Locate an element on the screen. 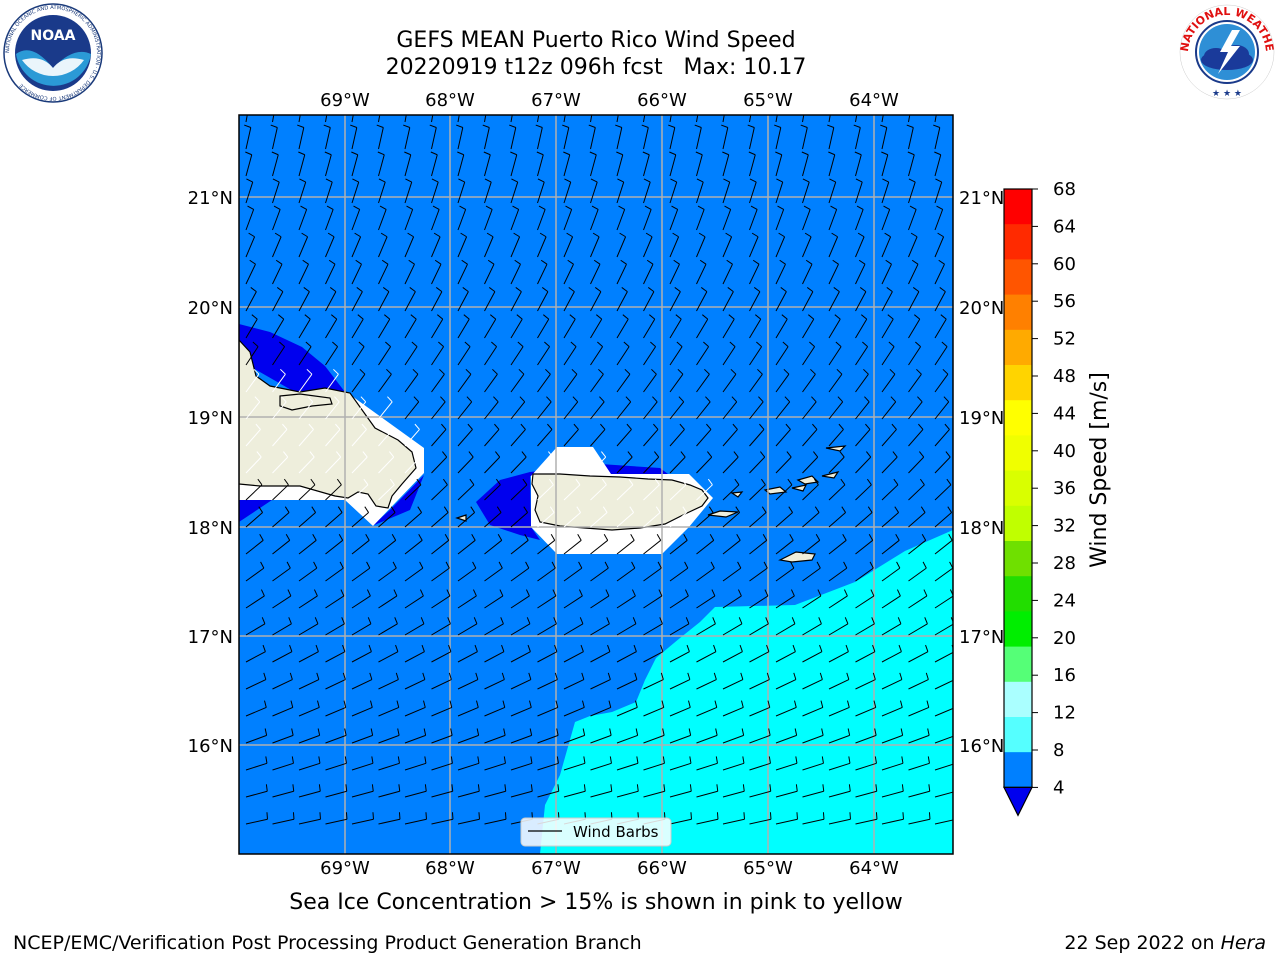 The width and height of the screenshot is (1280, 960). colorbar-tick-label: 44 is located at coordinates (1064, 413).